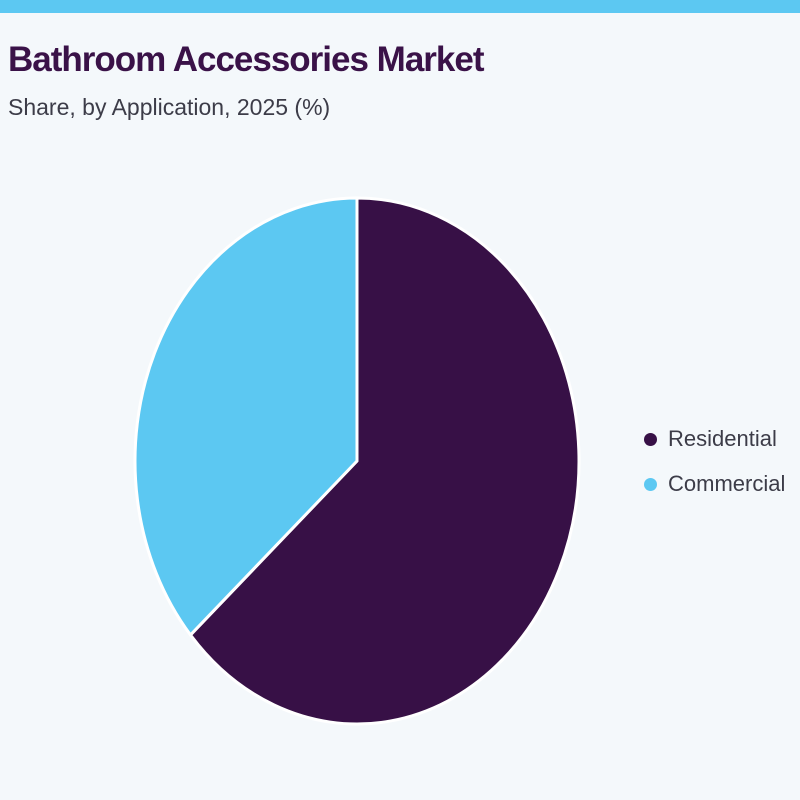  What do you see at coordinates (650, 439) in the screenshot?
I see `legend-swatch-residential` at bounding box center [650, 439].